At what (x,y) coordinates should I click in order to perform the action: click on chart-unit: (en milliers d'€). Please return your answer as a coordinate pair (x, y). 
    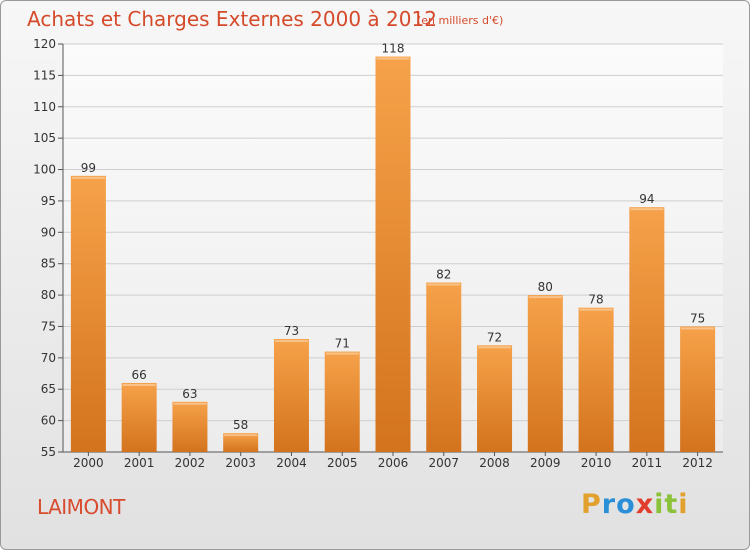
    Looking at the image, I should click on (460, 20).